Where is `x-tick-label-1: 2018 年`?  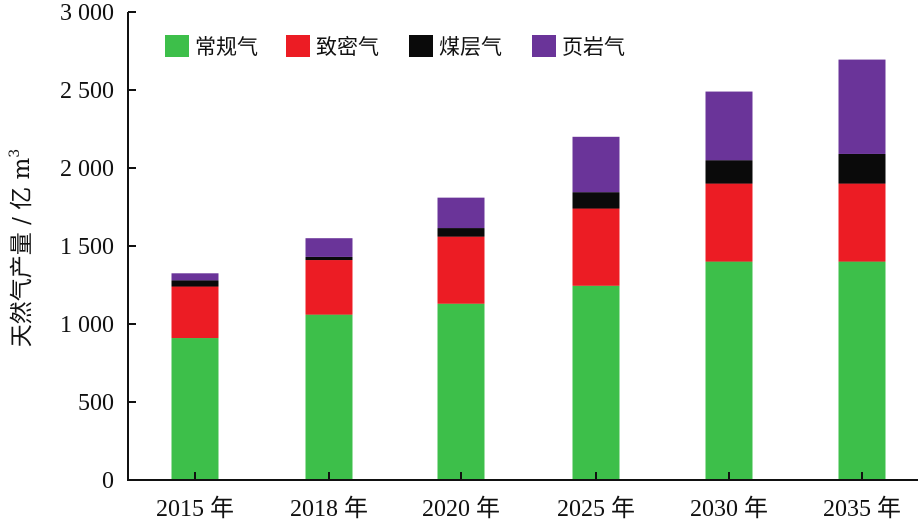 x-tick-label-1: 2018 年 is located at coordinates (329, 508).